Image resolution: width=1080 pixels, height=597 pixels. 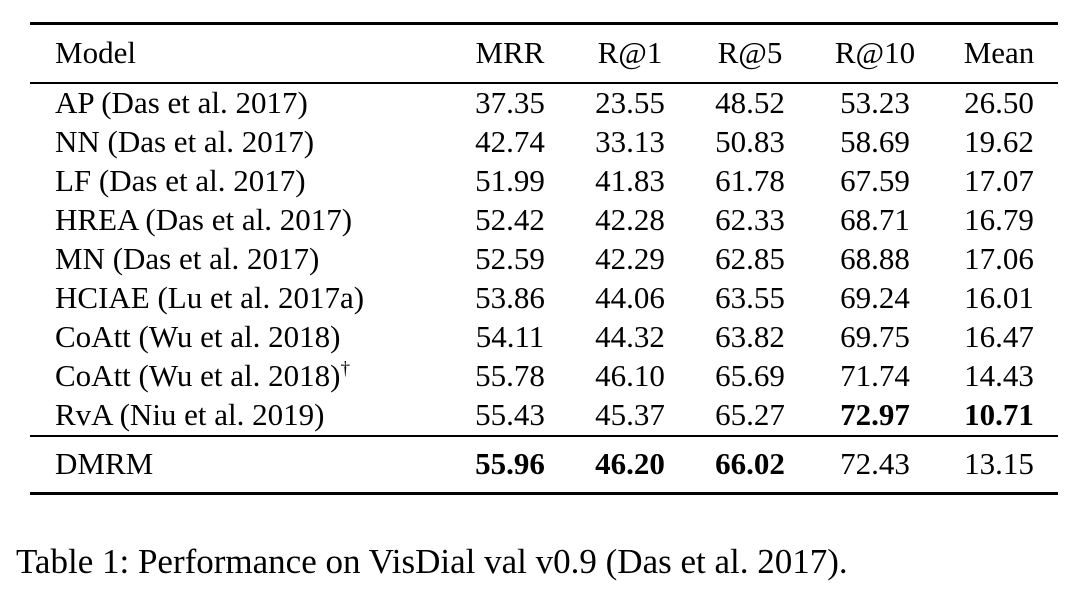 What do you see at coordinates (875, 297) in the screenshot?
I see `metric-value-cell: 69.24` at bounding box center [875, 297].